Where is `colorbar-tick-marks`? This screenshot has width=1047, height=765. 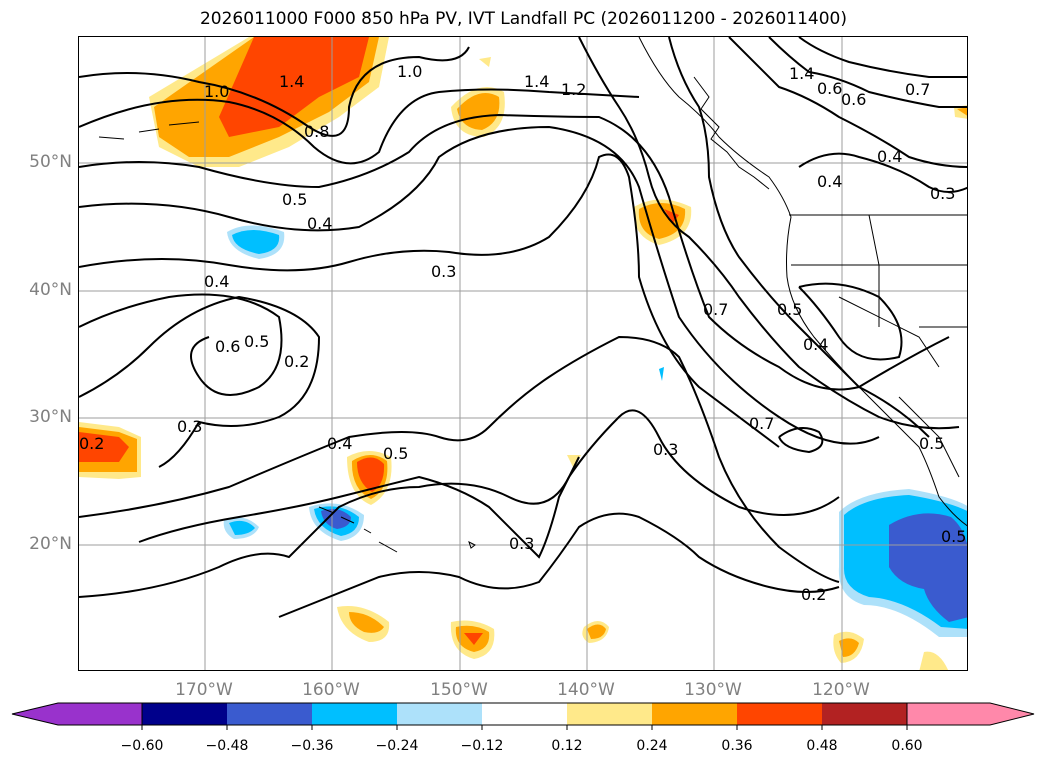 colorbar-tick-marks is located at coordinates (524, 727).